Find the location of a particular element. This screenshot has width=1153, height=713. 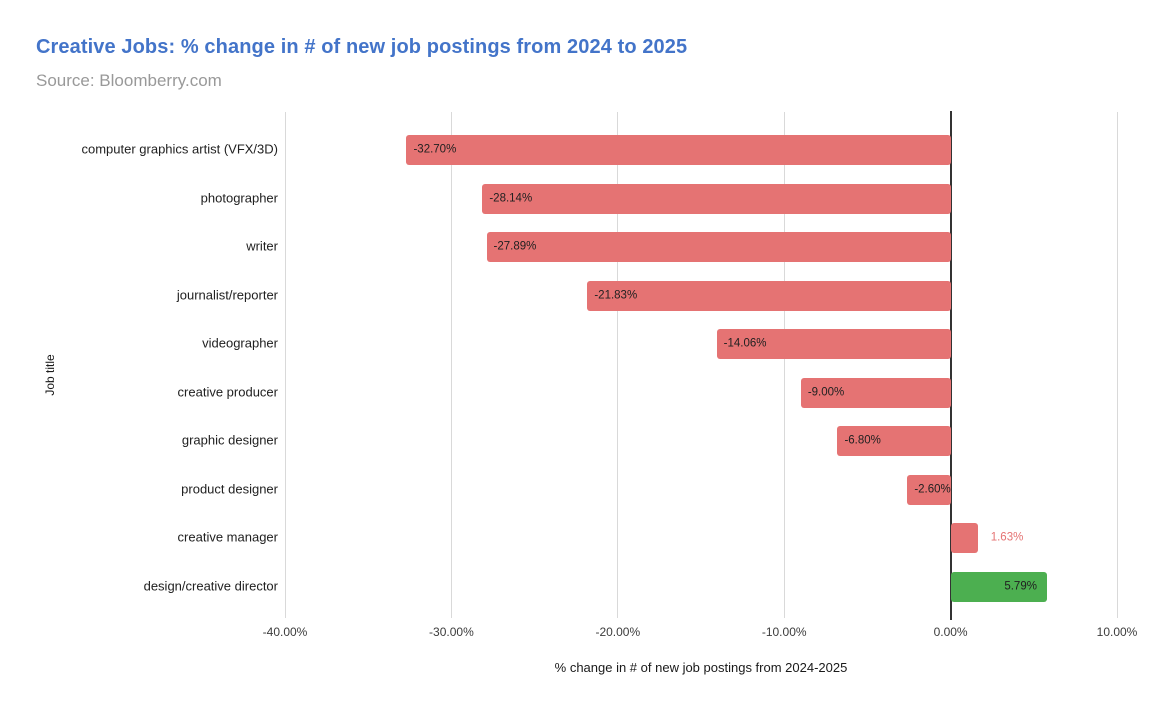

category-label: creative manager is located at coordinates (227, 537).